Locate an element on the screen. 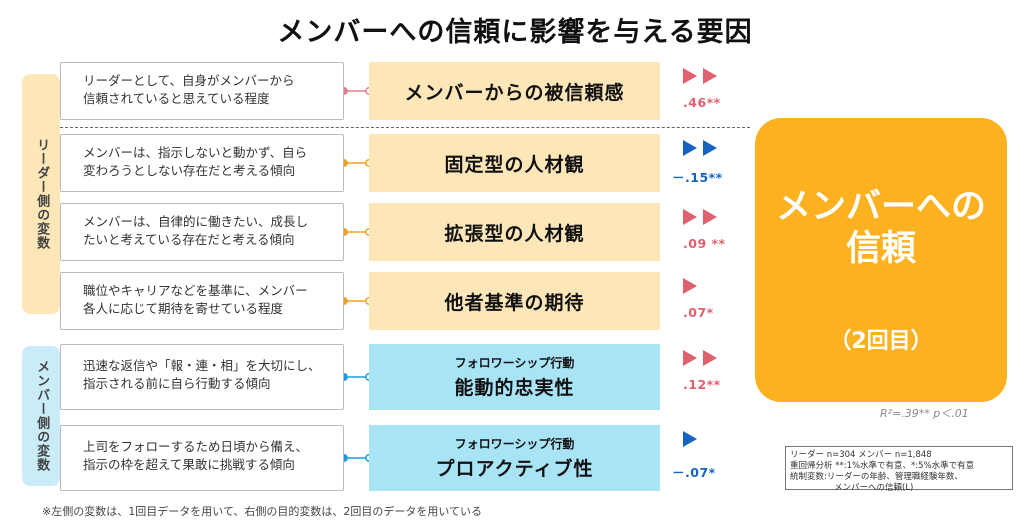 The width and height of the screenshot is (1030, 530). variable-description: リーダーとして、自身がメンバーから 信頼されていると思えている程度 is located at coordinates (202, 91).